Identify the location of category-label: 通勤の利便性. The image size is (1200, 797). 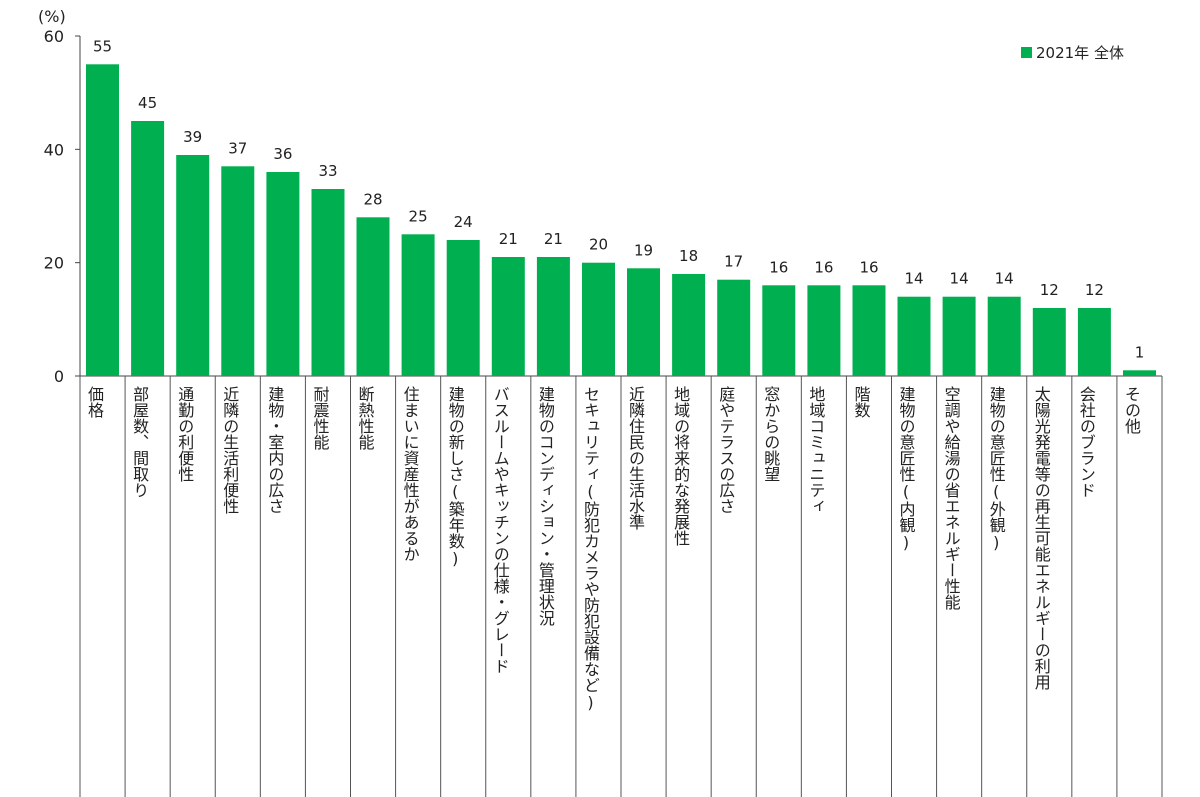
(184, 434).